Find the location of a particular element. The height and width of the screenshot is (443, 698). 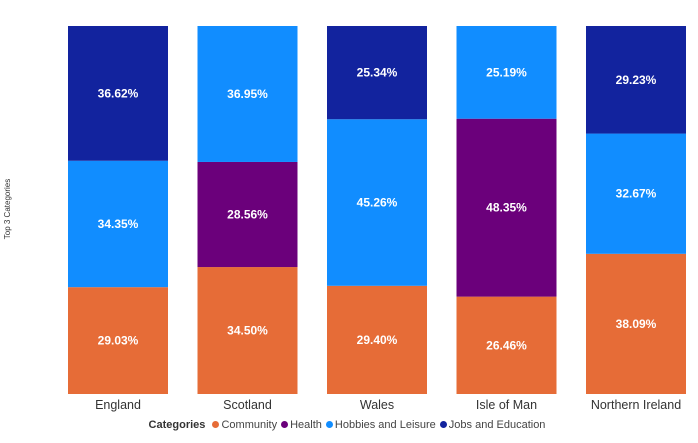

bar-segment-hobbies-and-leisure-isle-of-man is located at coordinates (506, 72).